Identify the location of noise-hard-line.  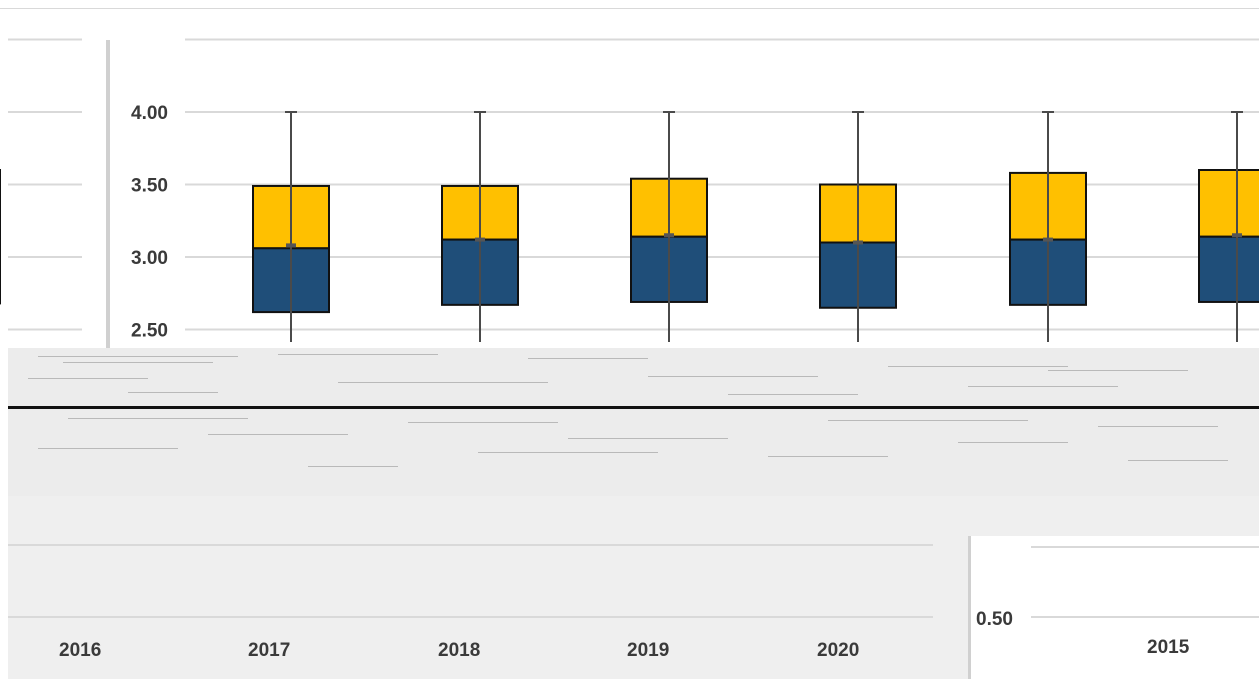
(633, 407).